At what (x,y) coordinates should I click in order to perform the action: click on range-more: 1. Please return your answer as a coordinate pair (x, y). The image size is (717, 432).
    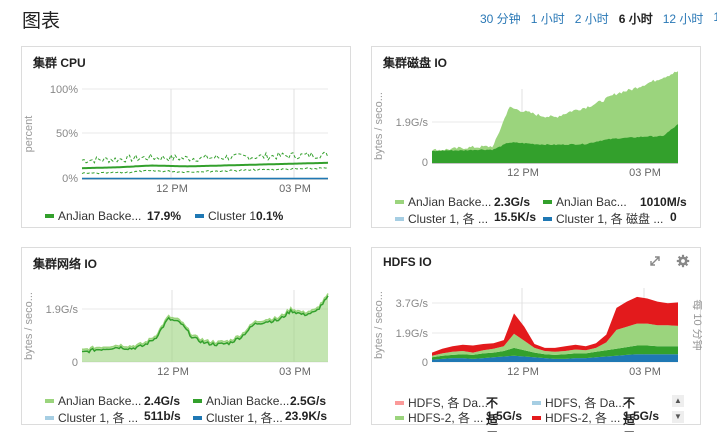
    Looking at the image, I should click on (715, 17).